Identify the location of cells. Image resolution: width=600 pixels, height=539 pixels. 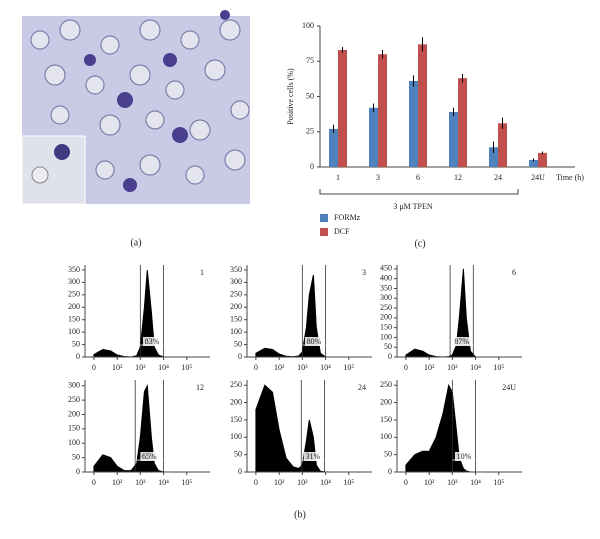
(140, 102).